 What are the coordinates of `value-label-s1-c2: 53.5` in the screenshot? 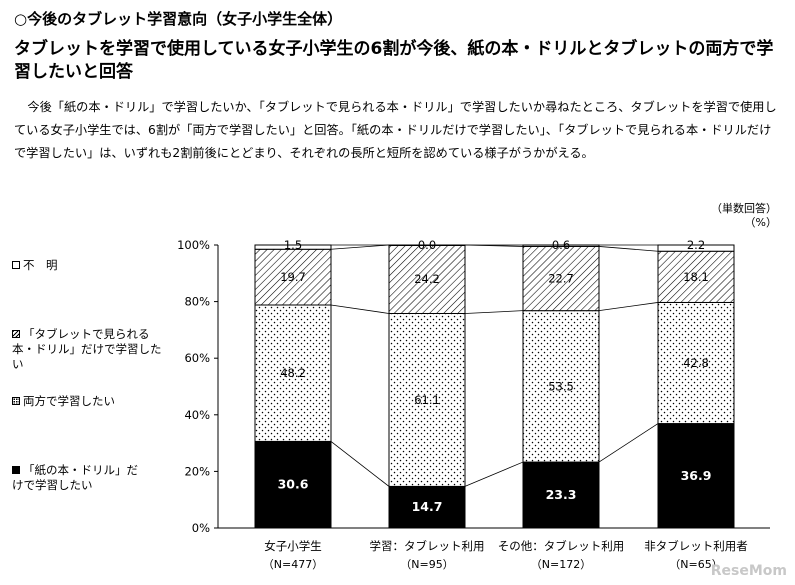 It's located at (561, 386).